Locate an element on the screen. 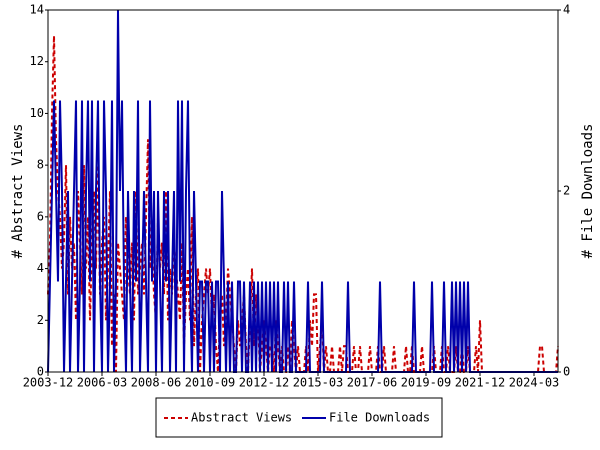 This screenshot has width=600, height=450. legend-label: File Downloads is located at coordinates (379, 418).